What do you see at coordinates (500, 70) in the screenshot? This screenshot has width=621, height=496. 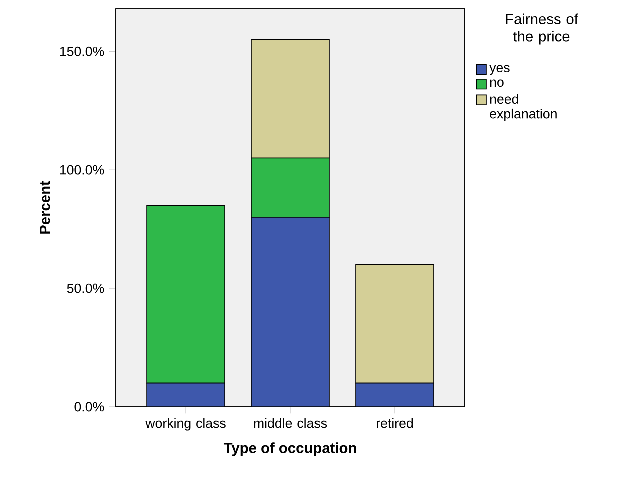 I see `legend-label: yes` at bounding box center [500, 70].